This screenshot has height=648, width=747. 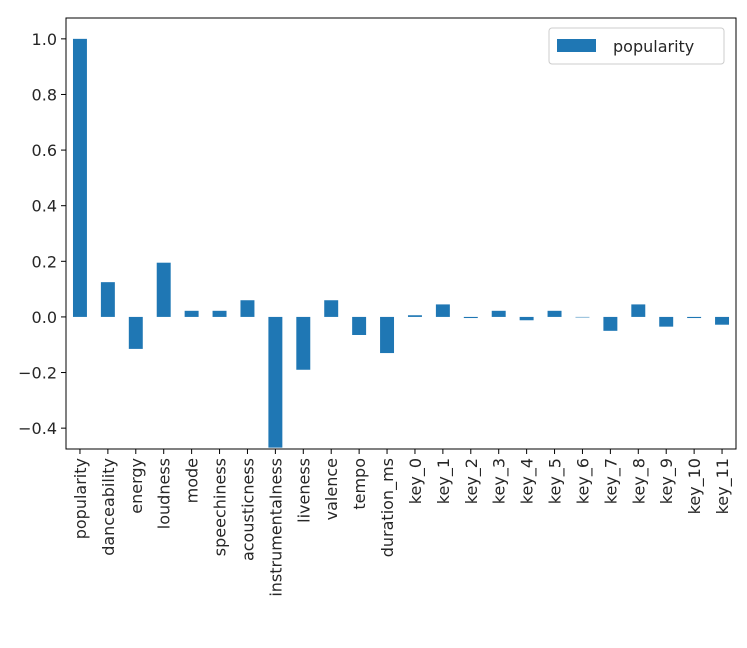 I want to click on y-tick-label: 0.8, so click(x=44, y=94).